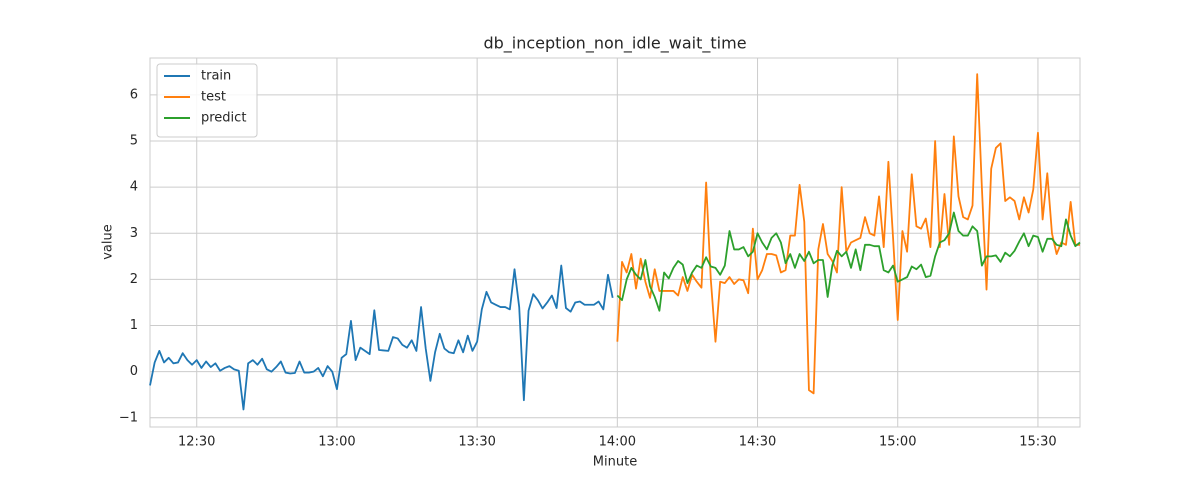 This screenshot has width=1199, height=484. What do you see at coordinates (216, 76) in the screenshot?
I see `legend-label: train` at bounding box center [216, 76].